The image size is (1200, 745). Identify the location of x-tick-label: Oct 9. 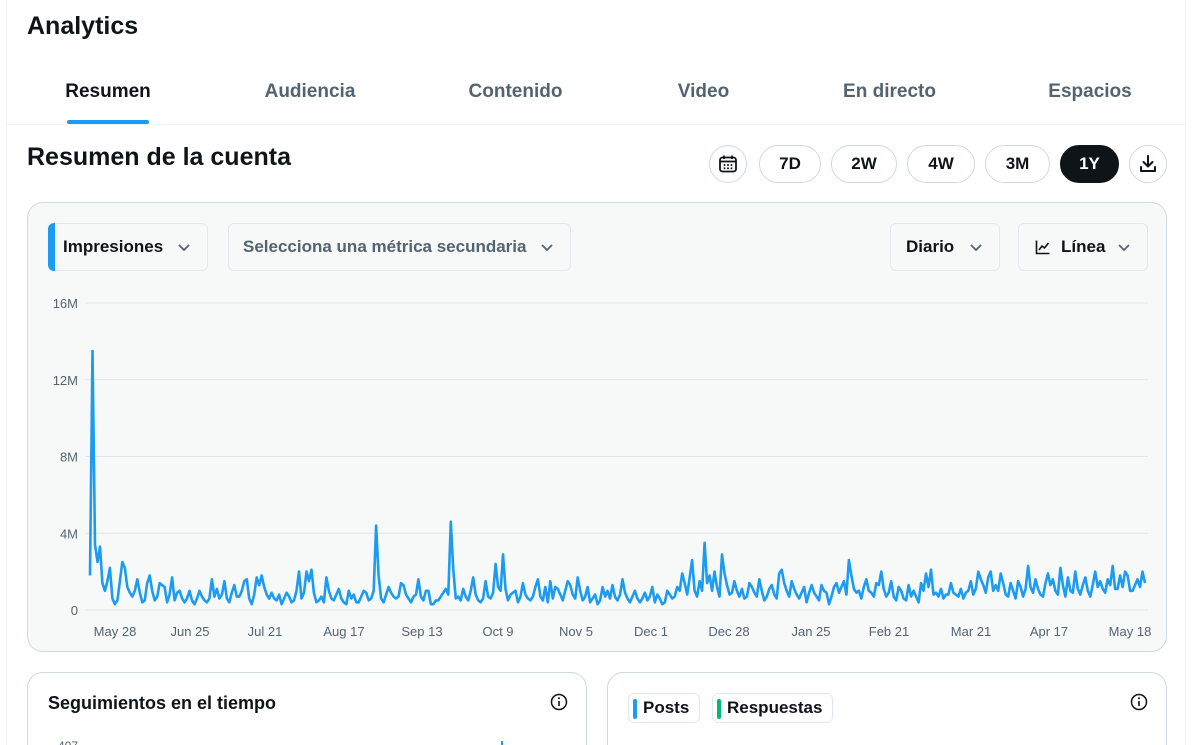
(497, 631).